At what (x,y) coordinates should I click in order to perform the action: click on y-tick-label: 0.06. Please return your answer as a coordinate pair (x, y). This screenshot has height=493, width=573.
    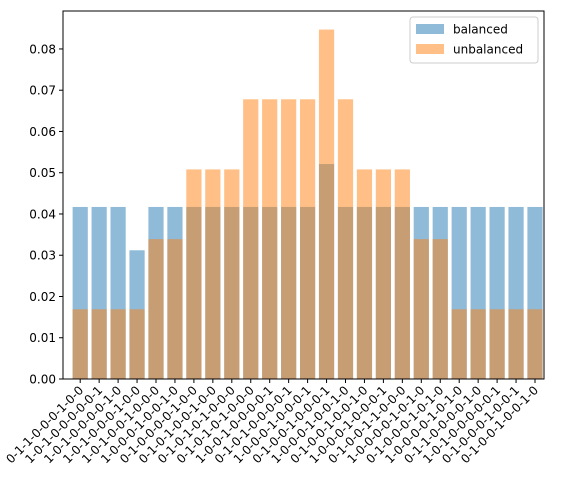
    Looking at the image, I should click on (42, 132).